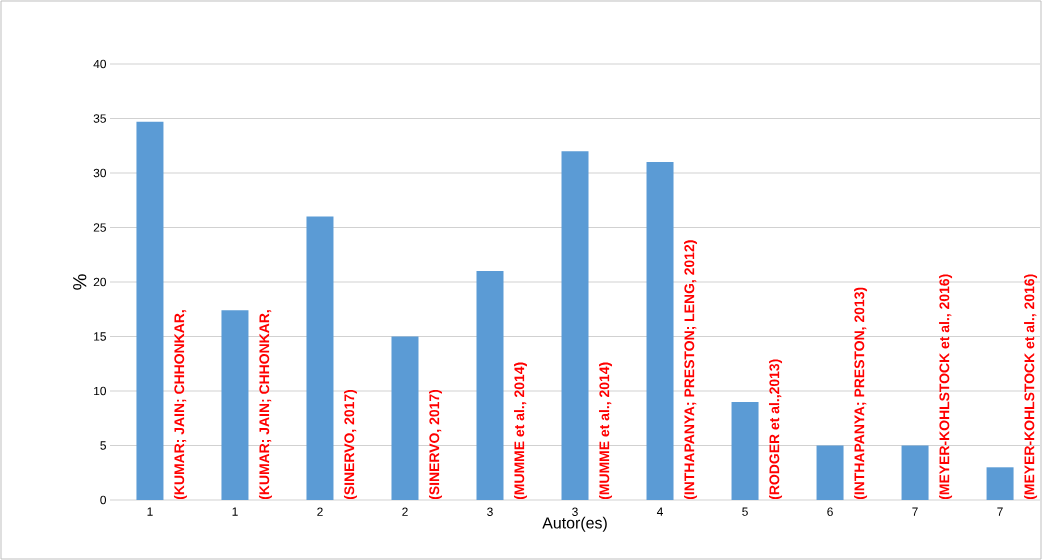  What do you see at coordinates (80, 282) in the screenshot?
I see `y-axis-title: %` at bounding box center [80, 282].